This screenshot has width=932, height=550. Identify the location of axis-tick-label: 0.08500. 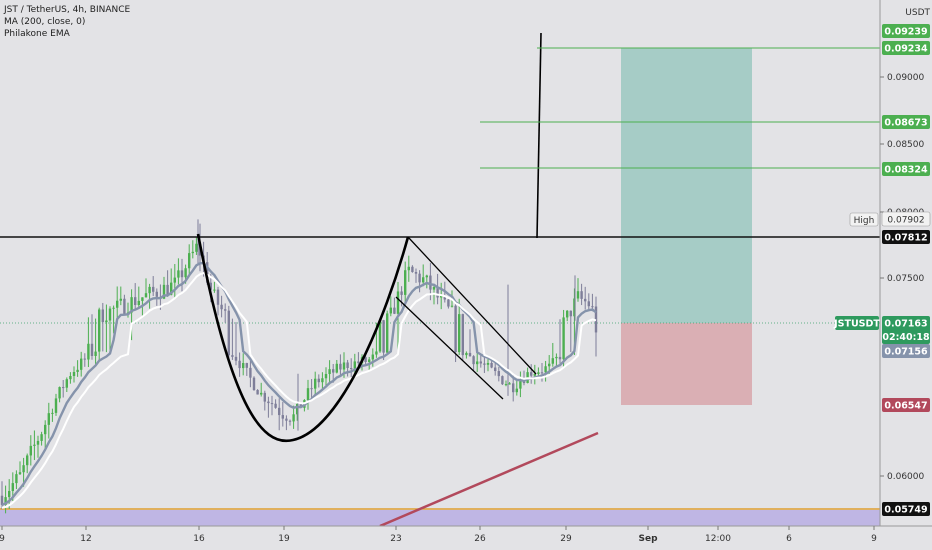
(905, 145).